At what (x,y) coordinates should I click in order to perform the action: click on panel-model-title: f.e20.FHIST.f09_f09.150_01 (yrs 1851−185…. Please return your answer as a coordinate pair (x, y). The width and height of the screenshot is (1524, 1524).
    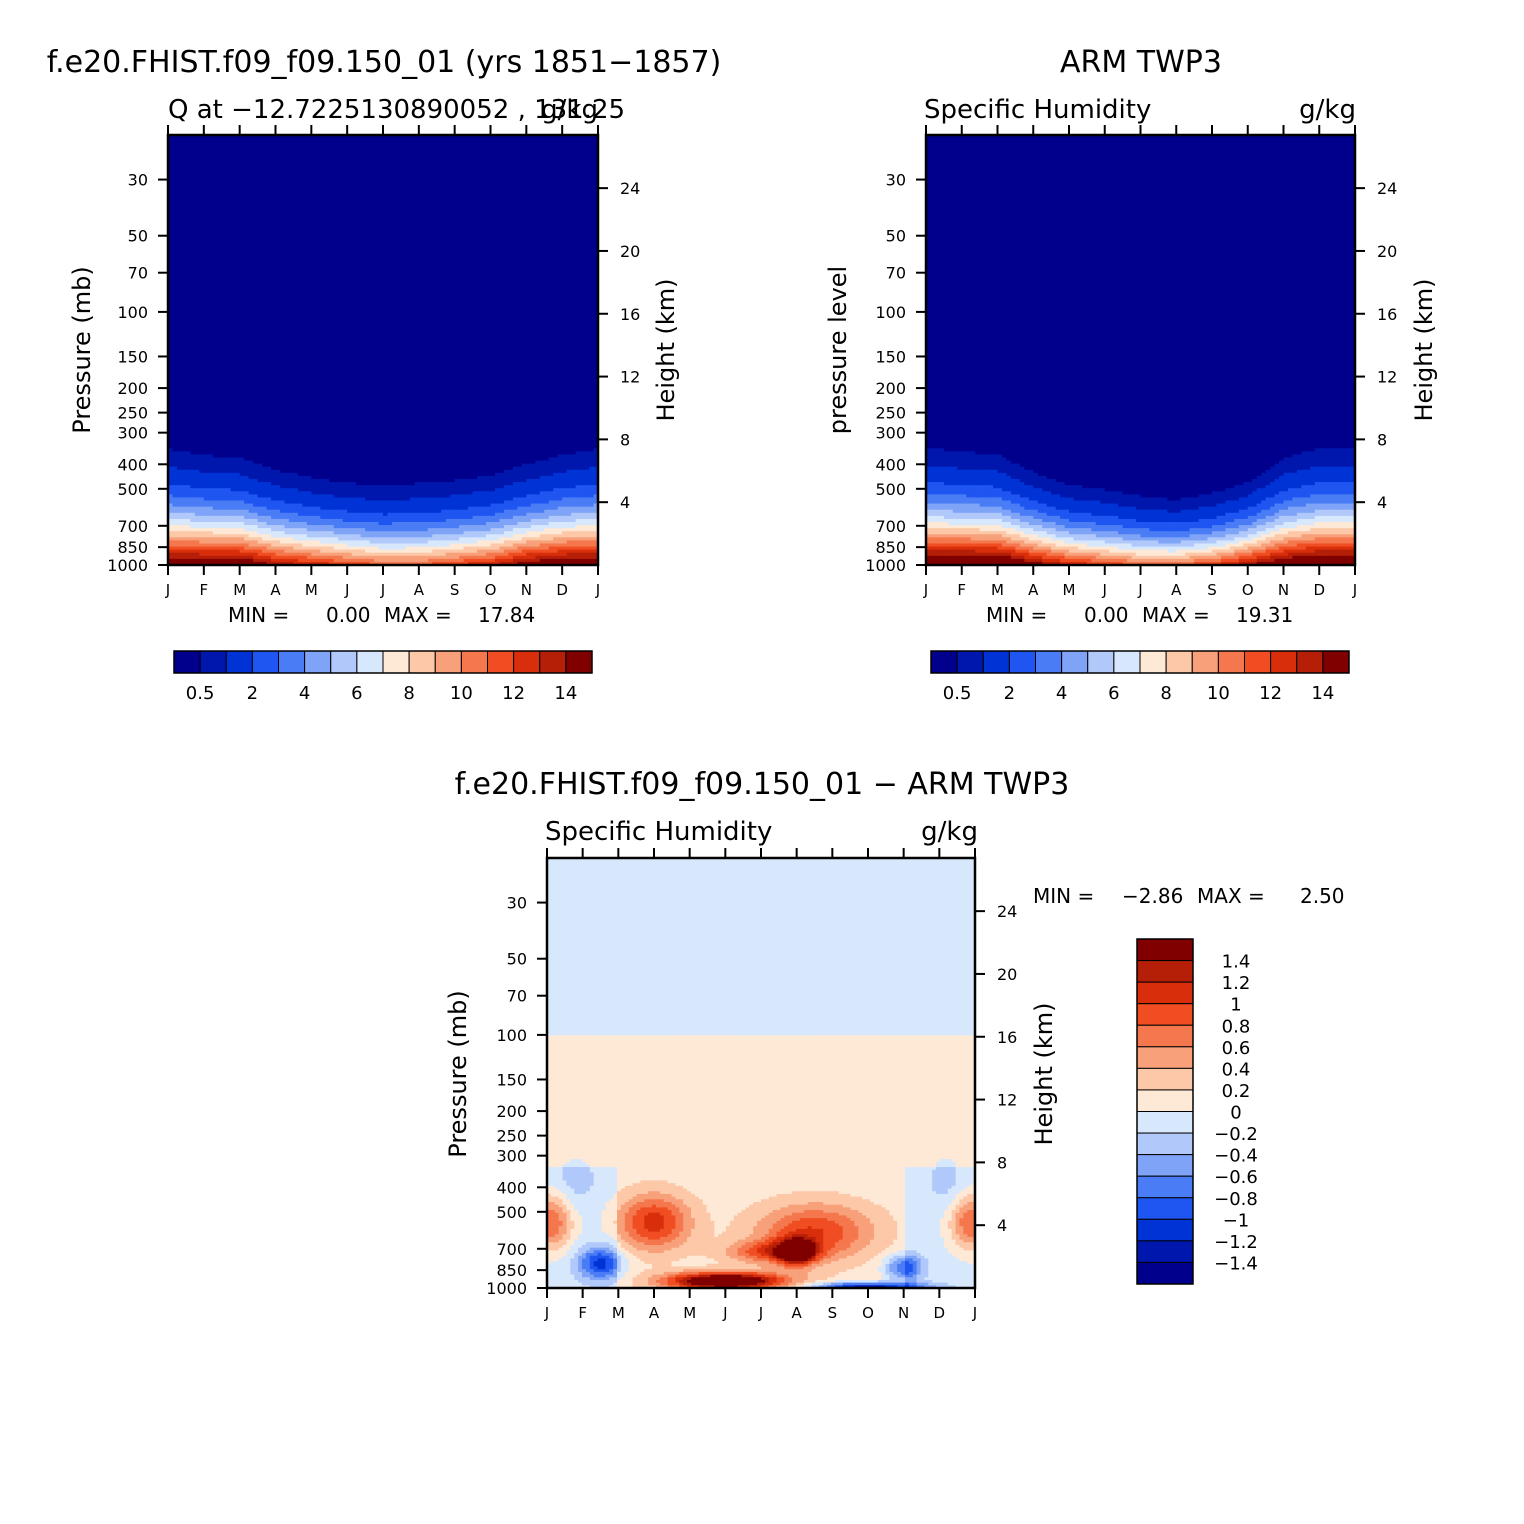
    Looking at the image, I should click on (384, 62).